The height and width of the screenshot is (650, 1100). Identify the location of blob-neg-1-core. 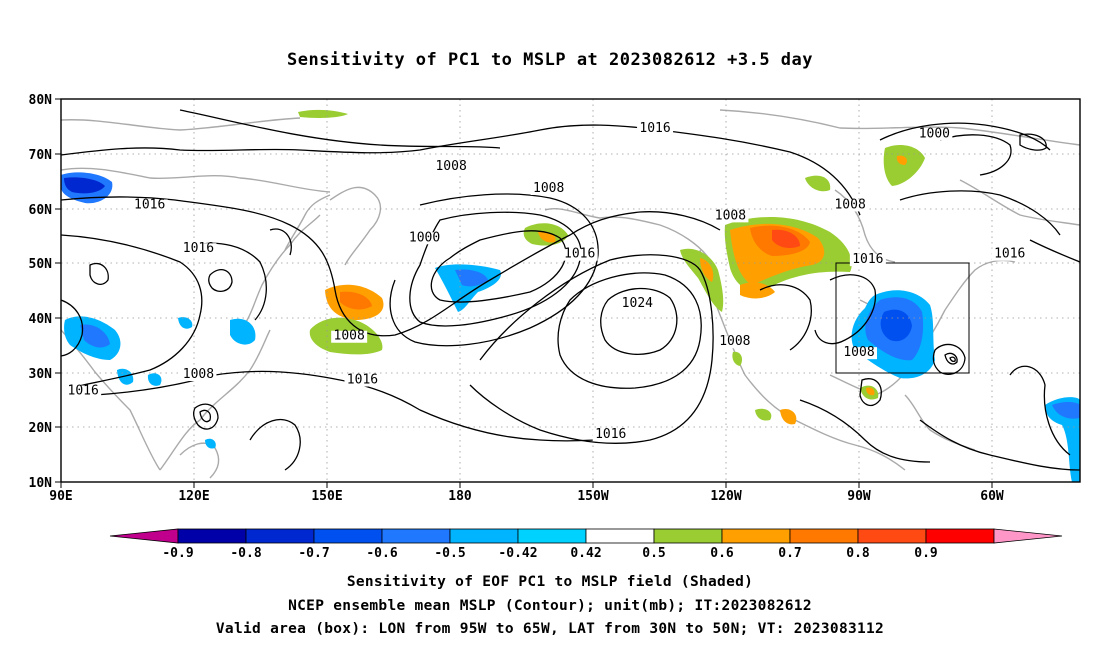
(84, 185).